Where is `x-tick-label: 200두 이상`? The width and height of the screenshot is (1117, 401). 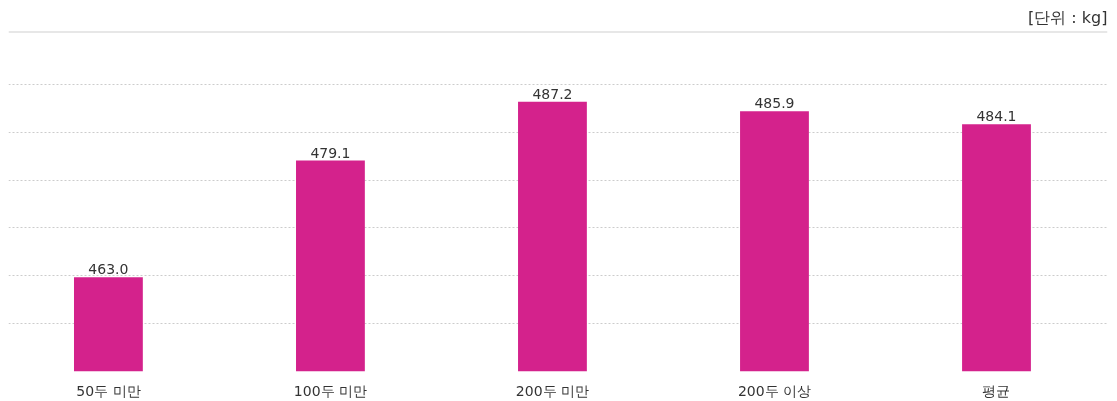 x-tick-label: 200두 이상 is located at coordinates (774, 390).